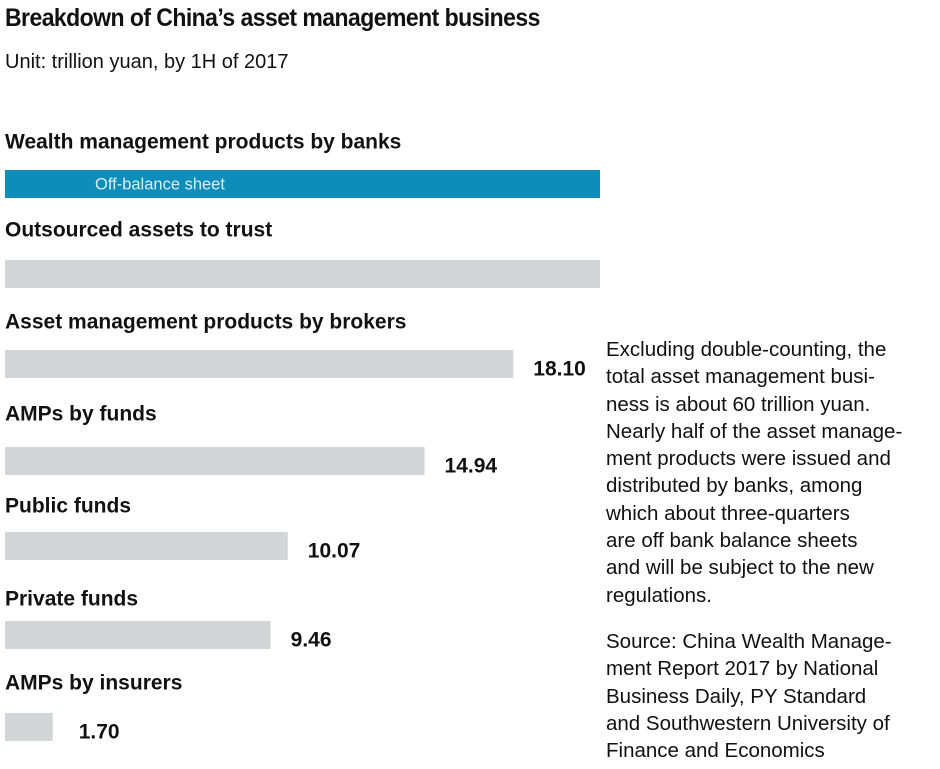  I want to click on category-label: Public funds, so click(68, 506).